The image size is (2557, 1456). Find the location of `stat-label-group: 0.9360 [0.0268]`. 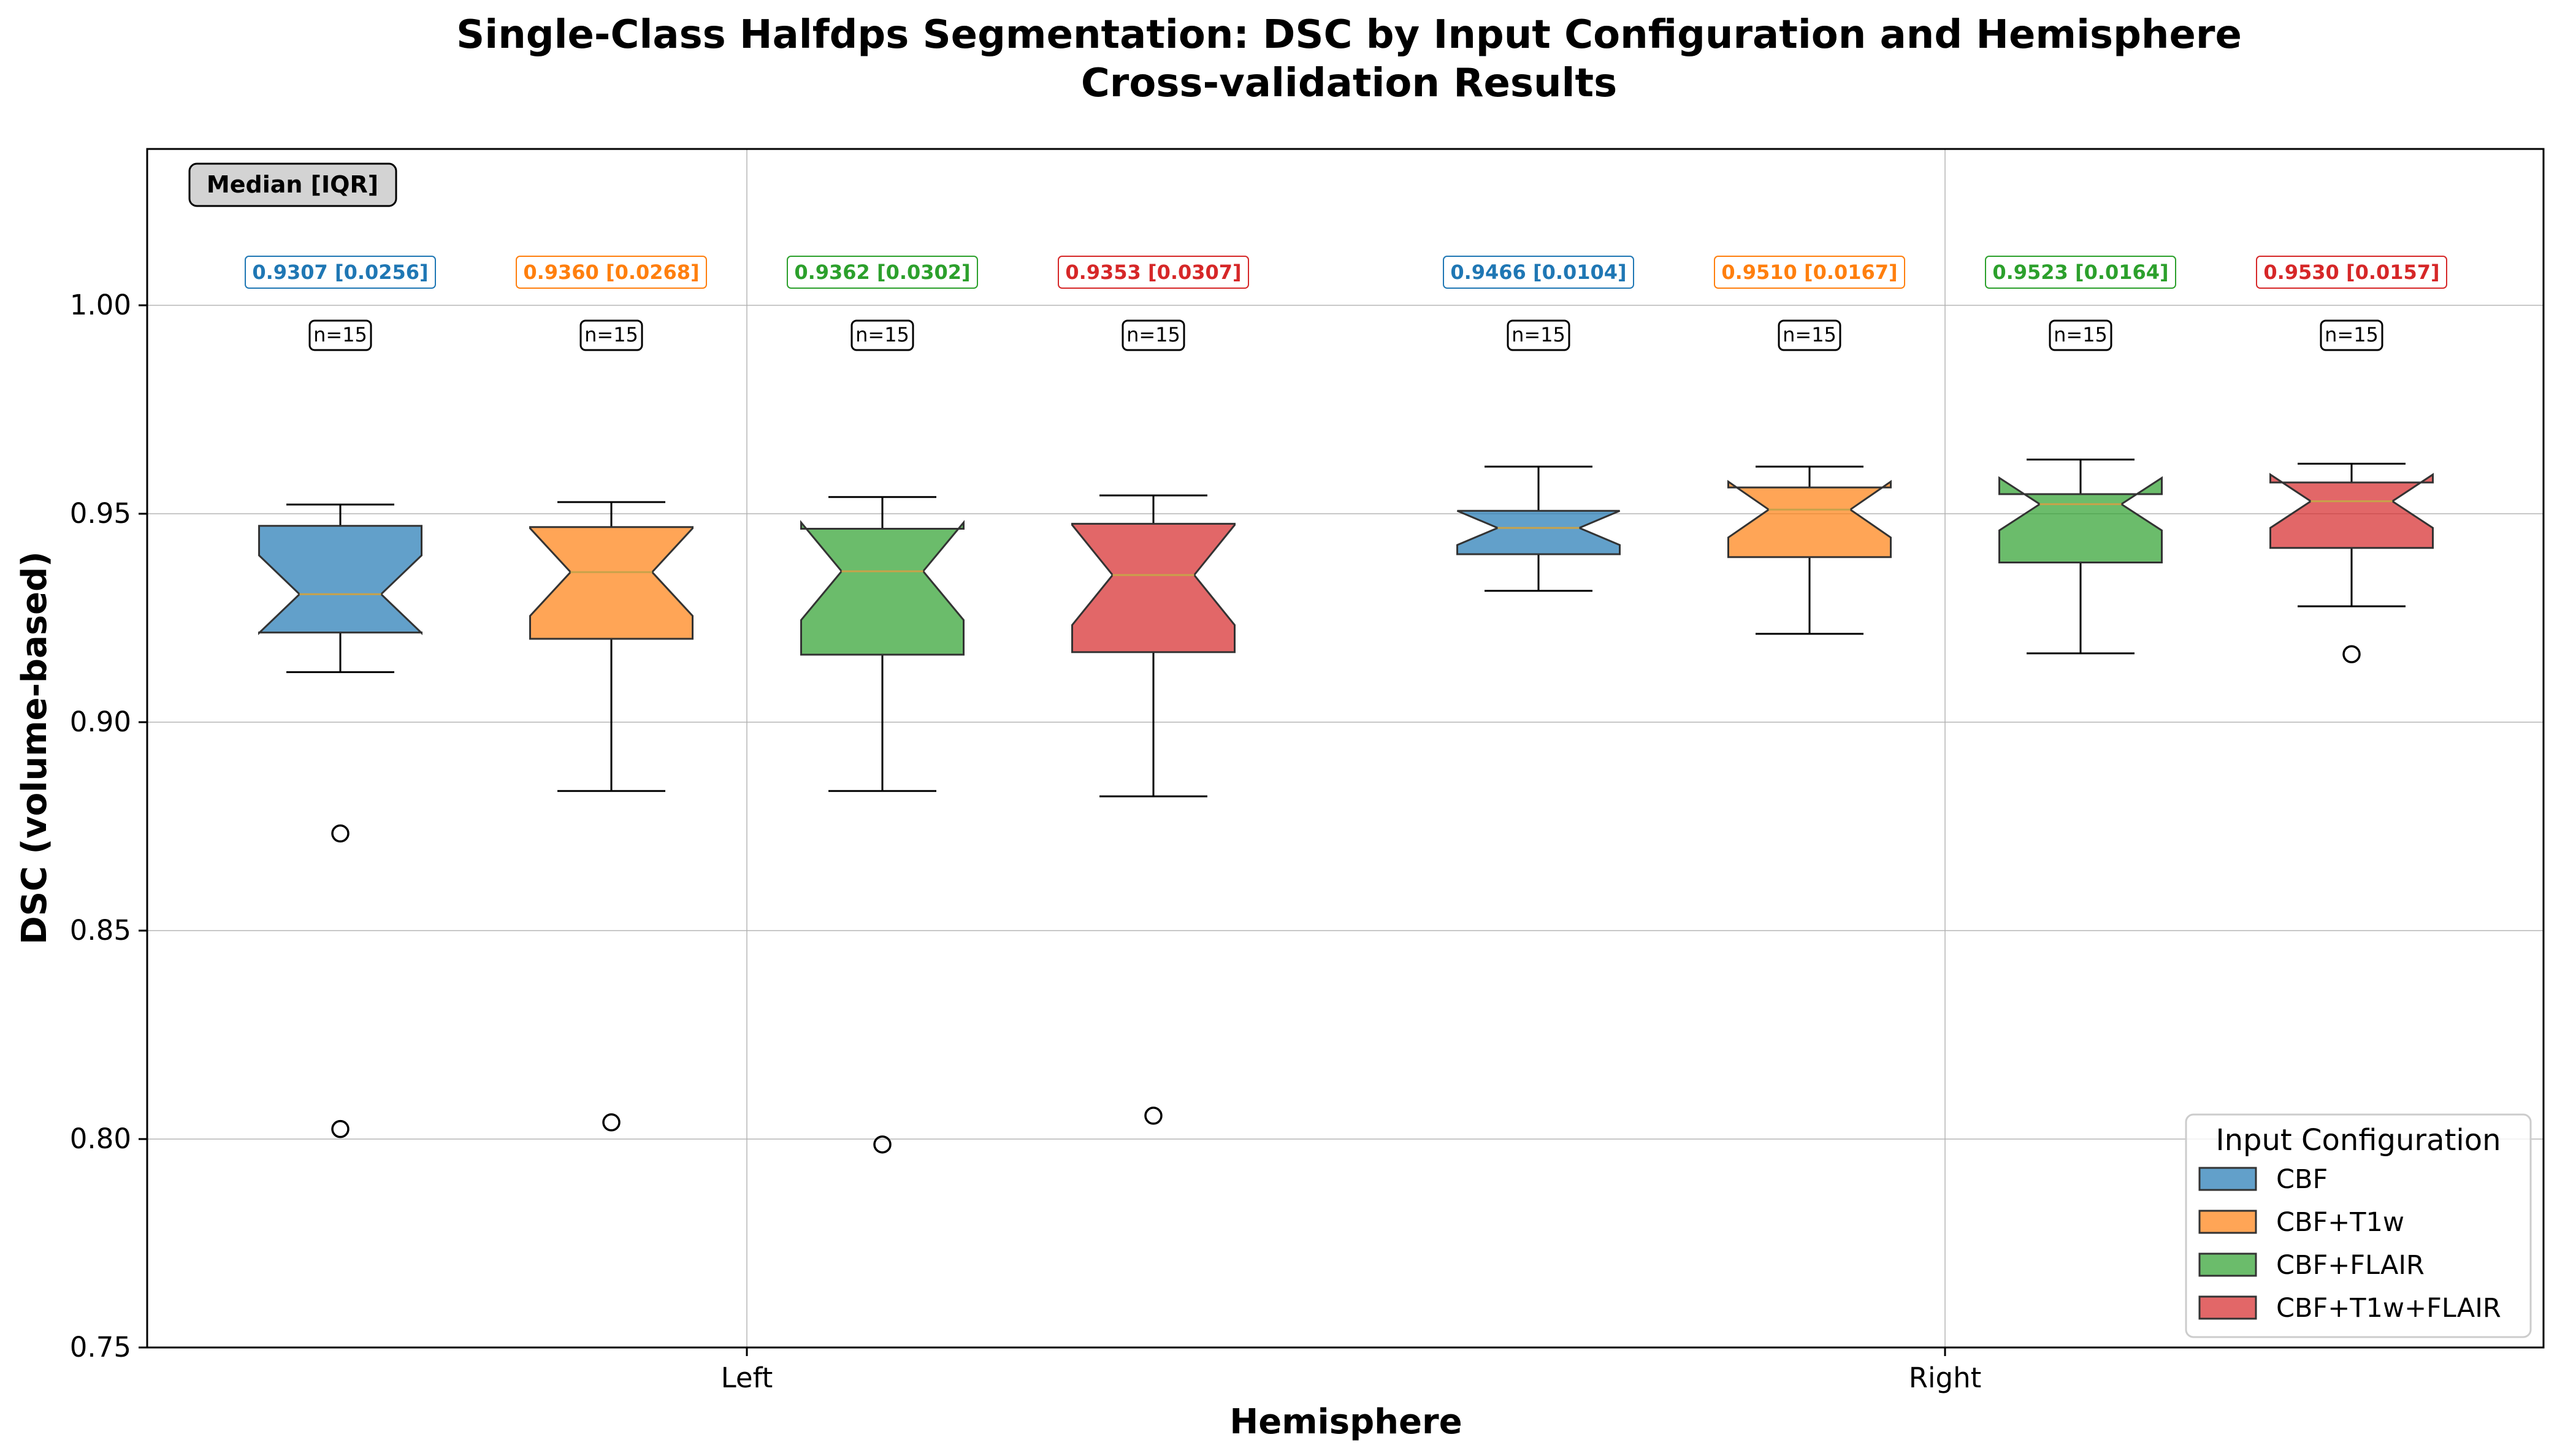

stat-label-group: 0.9360 [0.0268] is located at coordinates (611, 272).